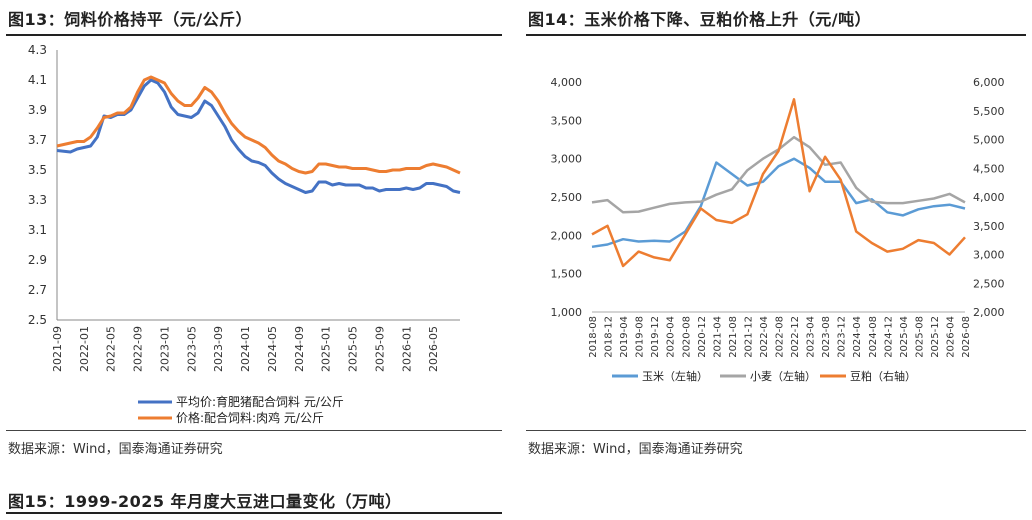 The height and width of the screenshot is (520, 1032). Describe the element at coordinates (842, 337) in the screenshot. I see `fig14-x-tick-label: 2023-12` at that location.